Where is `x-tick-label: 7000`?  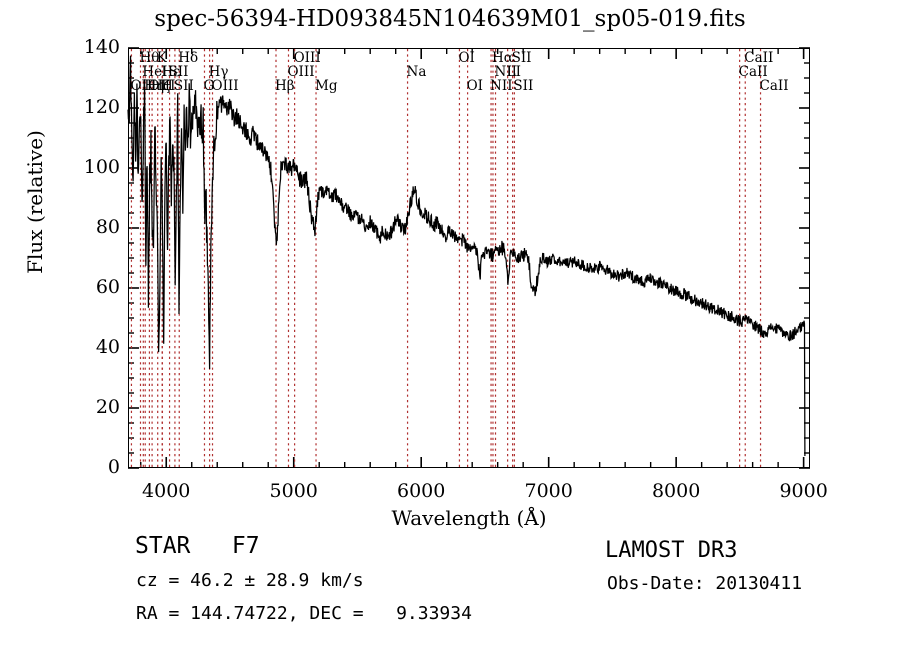
x-tick-label: 7000 is located at coordinates (548, 491).